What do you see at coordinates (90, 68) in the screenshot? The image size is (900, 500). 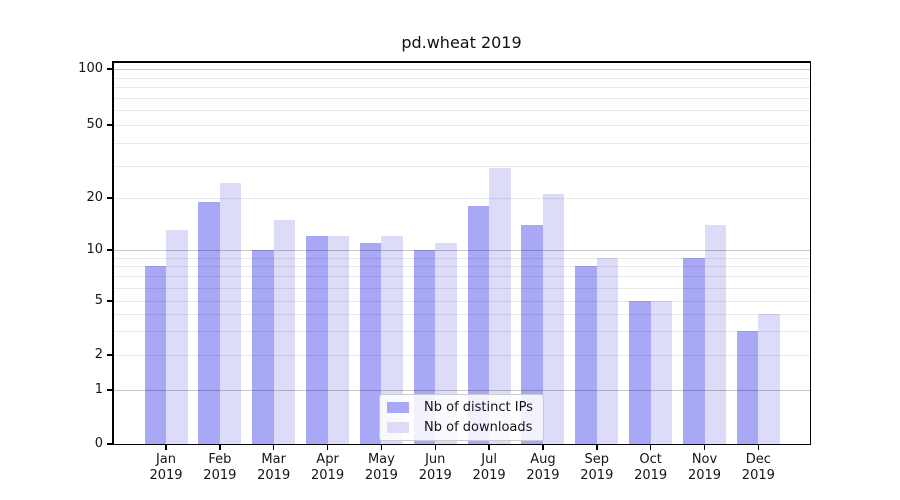 I see `y-tick-label-100: 100` at bounding box center [90, 68].